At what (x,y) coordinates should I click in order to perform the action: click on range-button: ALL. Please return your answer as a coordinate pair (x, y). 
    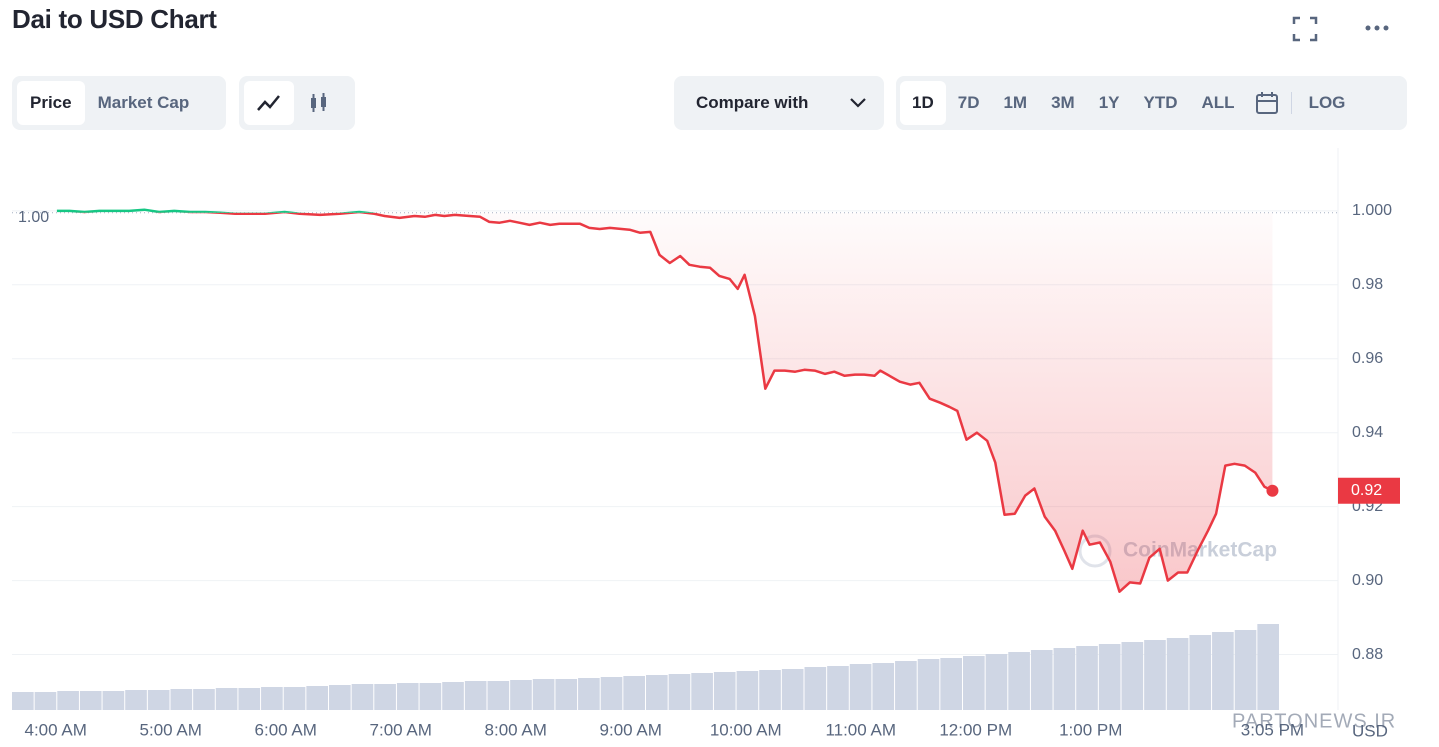
    Looking at the image, I should click on (1218, 102).